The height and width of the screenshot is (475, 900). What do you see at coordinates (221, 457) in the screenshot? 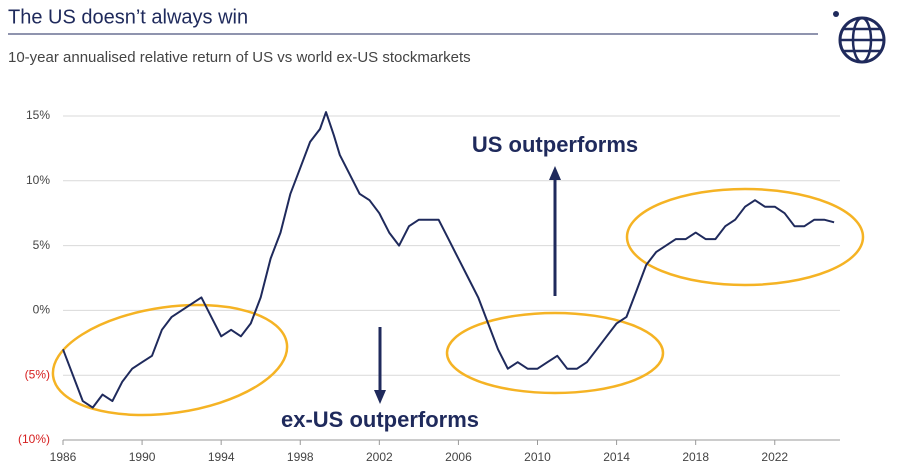
I see `x-tick-label: 1994` at bounding box center [221, 457].